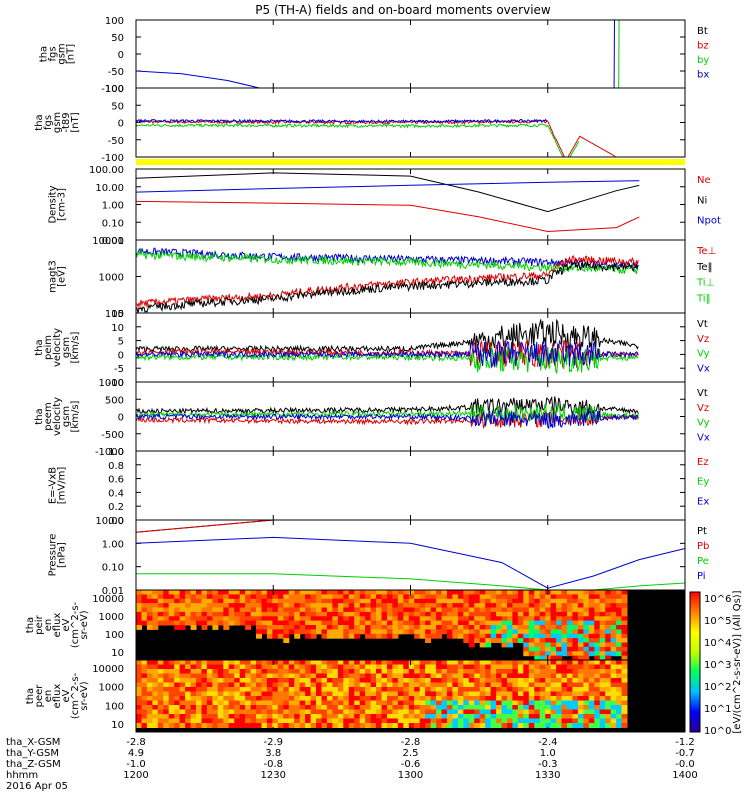 The image size is (750, 800). Describe the element at coordinates (703, 501) in the screenshot. I see `legend-entry: Ex` at that location.